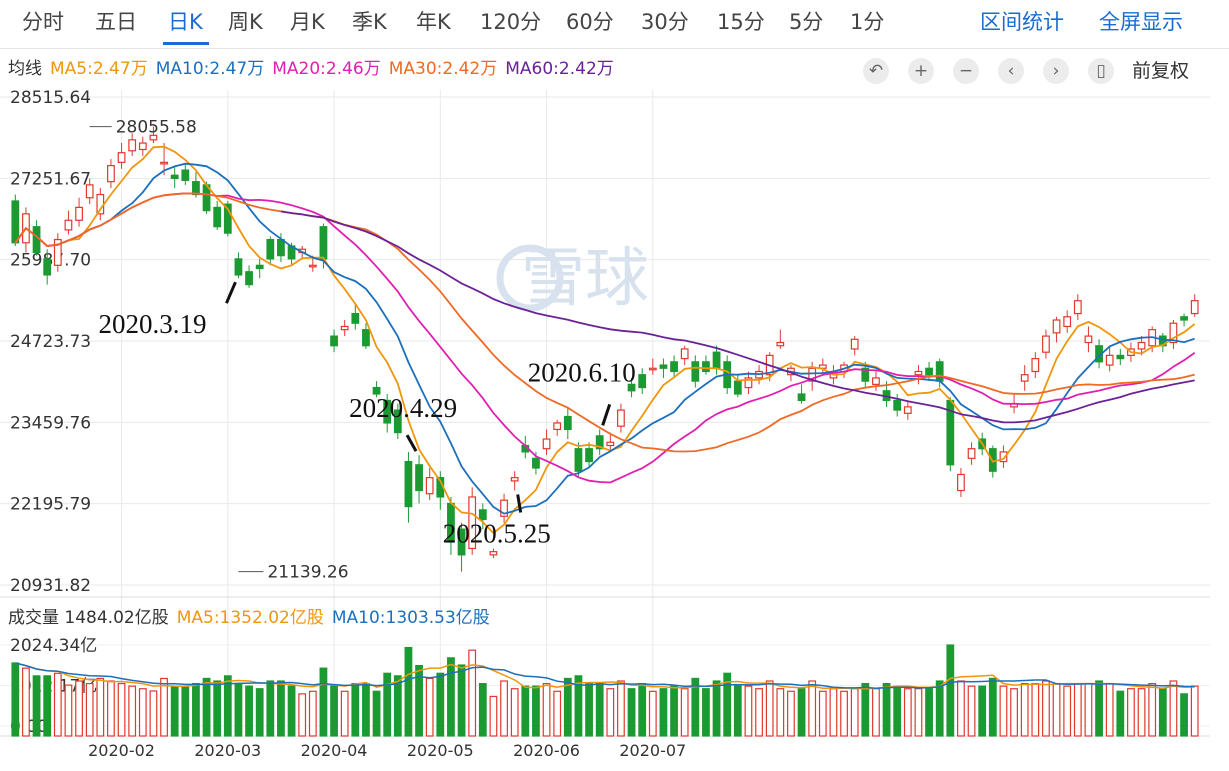  What do you see at coordinates (806, 22) in the screenshot?
I see `tab-11: 5分` at bounding box center [806, 22].